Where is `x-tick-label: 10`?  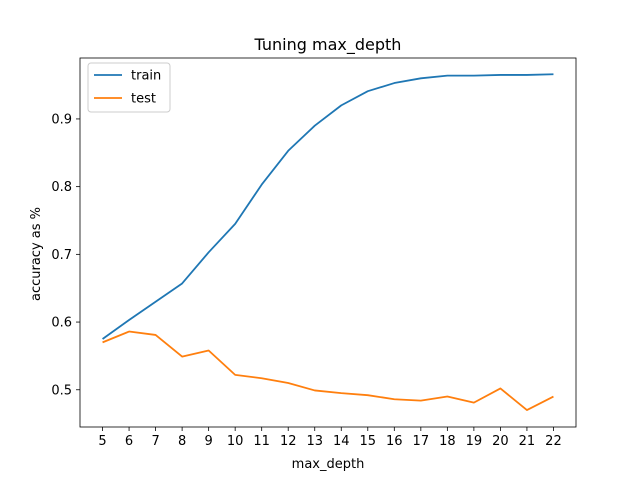 x-tick-label: 10 is located at coordinates (235, 441).